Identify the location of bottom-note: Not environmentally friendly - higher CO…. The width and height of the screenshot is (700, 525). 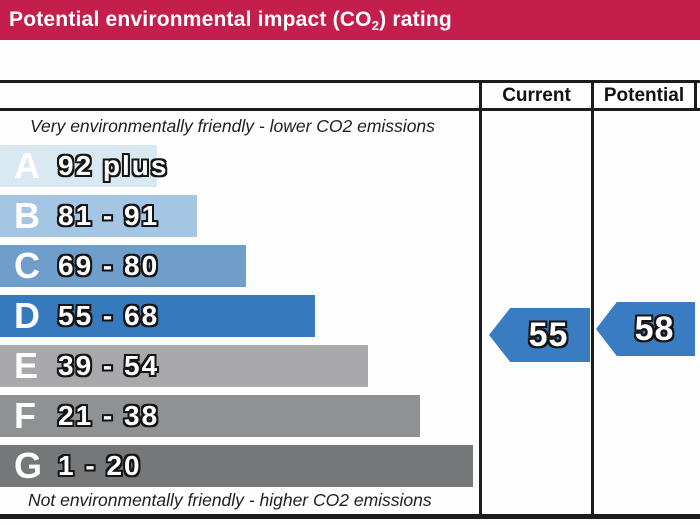
(230, 500).